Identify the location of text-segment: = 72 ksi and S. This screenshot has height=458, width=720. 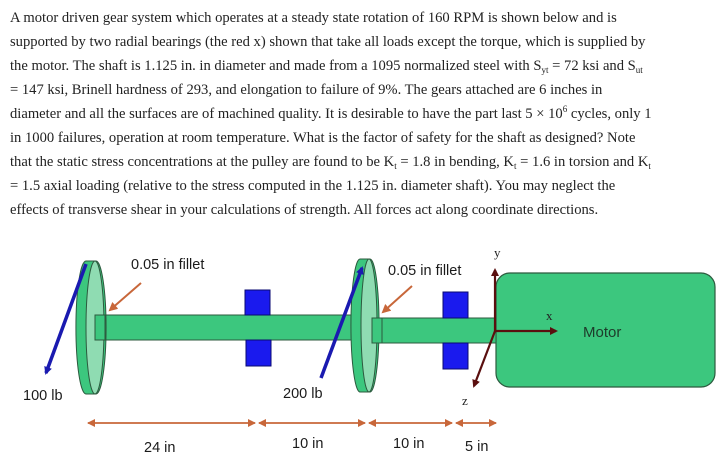
(592, 66).